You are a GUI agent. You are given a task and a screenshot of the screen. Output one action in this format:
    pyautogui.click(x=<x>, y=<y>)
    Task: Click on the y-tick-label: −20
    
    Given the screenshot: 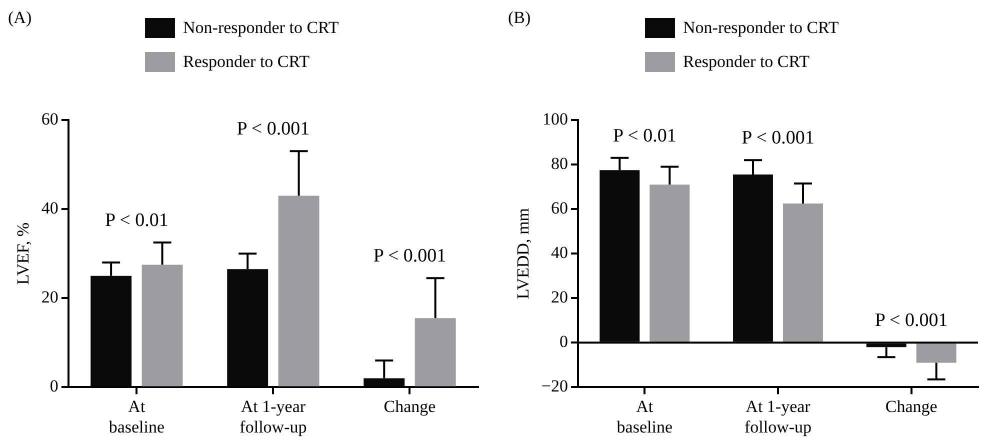 What is the action you would take?
    pyautogui.click(x=554, y=386)
    